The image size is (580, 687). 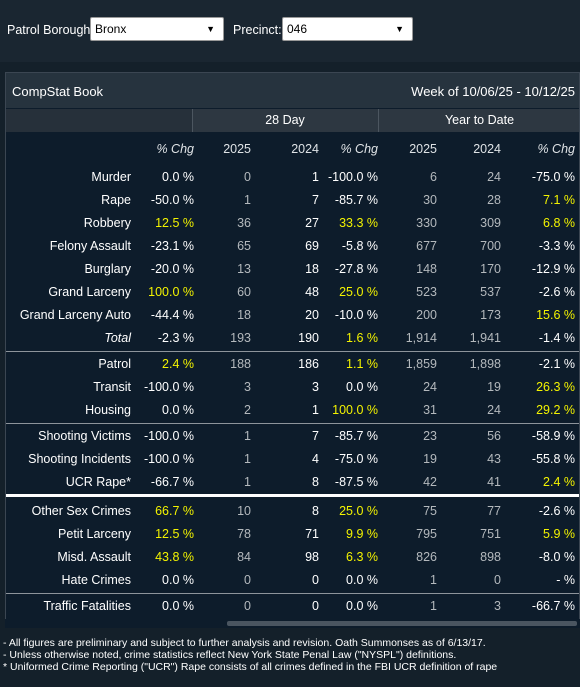 I want to click on cell-ychg: -1.4 %, so click(x=556, y=338).